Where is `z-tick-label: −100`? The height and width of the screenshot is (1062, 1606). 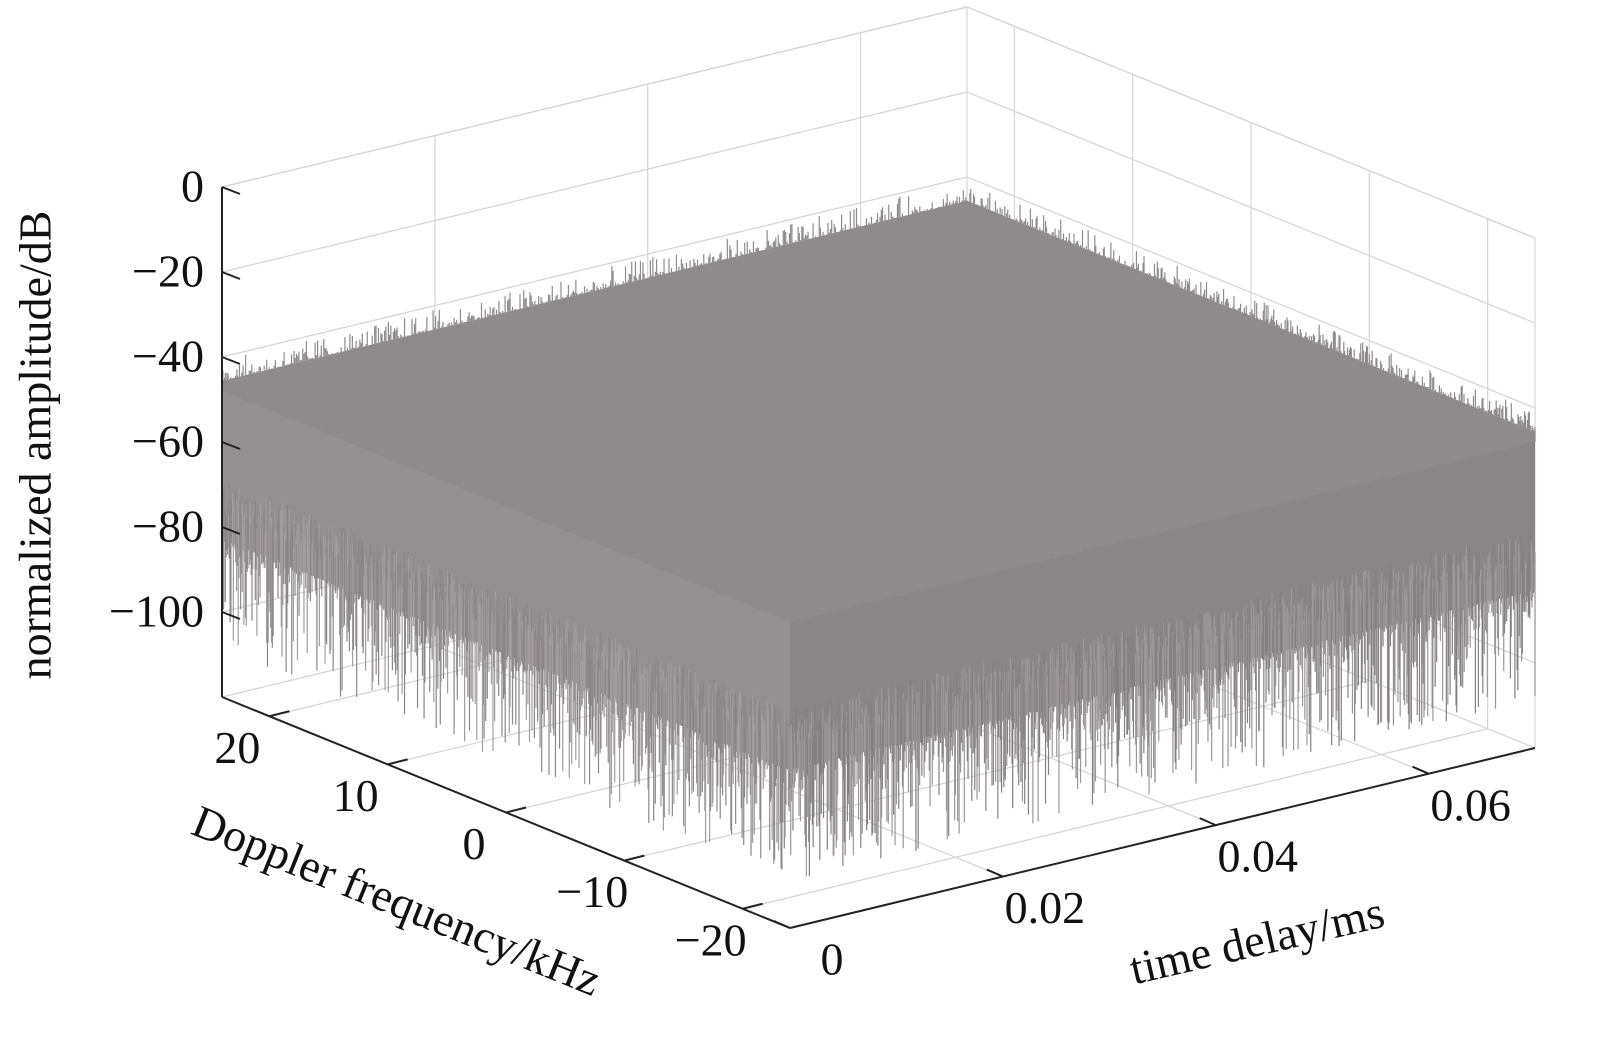
z-tick-label: −100 is located at coordinates (156, 611).